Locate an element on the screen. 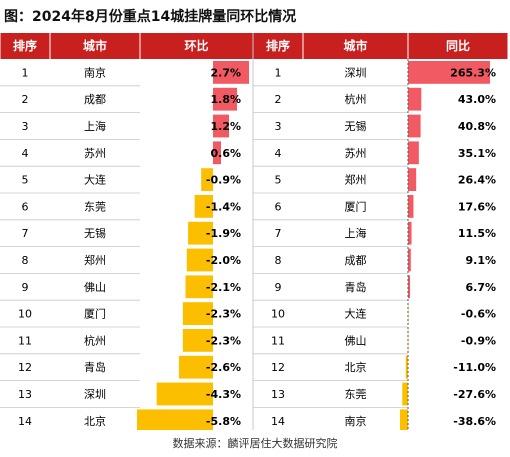  right-rank: 8 is located at coordinates (278, 260).